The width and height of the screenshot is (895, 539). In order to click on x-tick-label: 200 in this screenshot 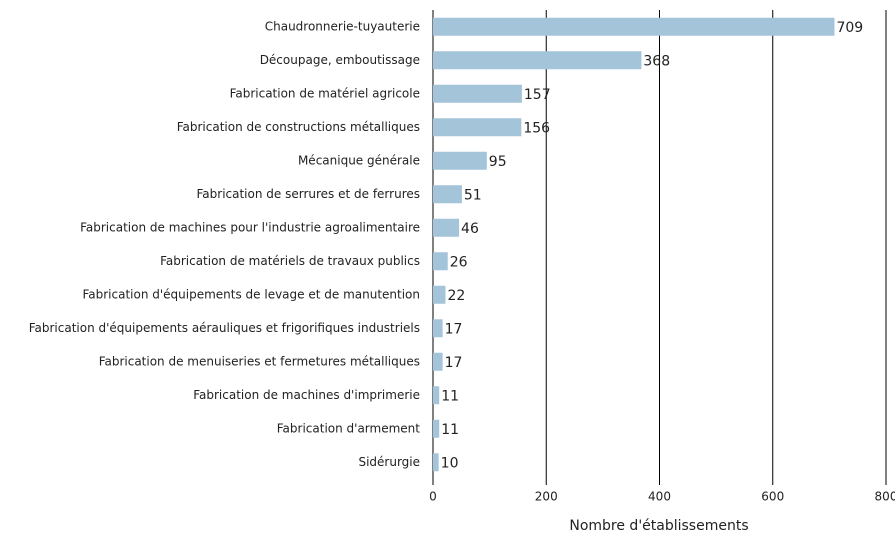, I will do `click(546, 497)`.